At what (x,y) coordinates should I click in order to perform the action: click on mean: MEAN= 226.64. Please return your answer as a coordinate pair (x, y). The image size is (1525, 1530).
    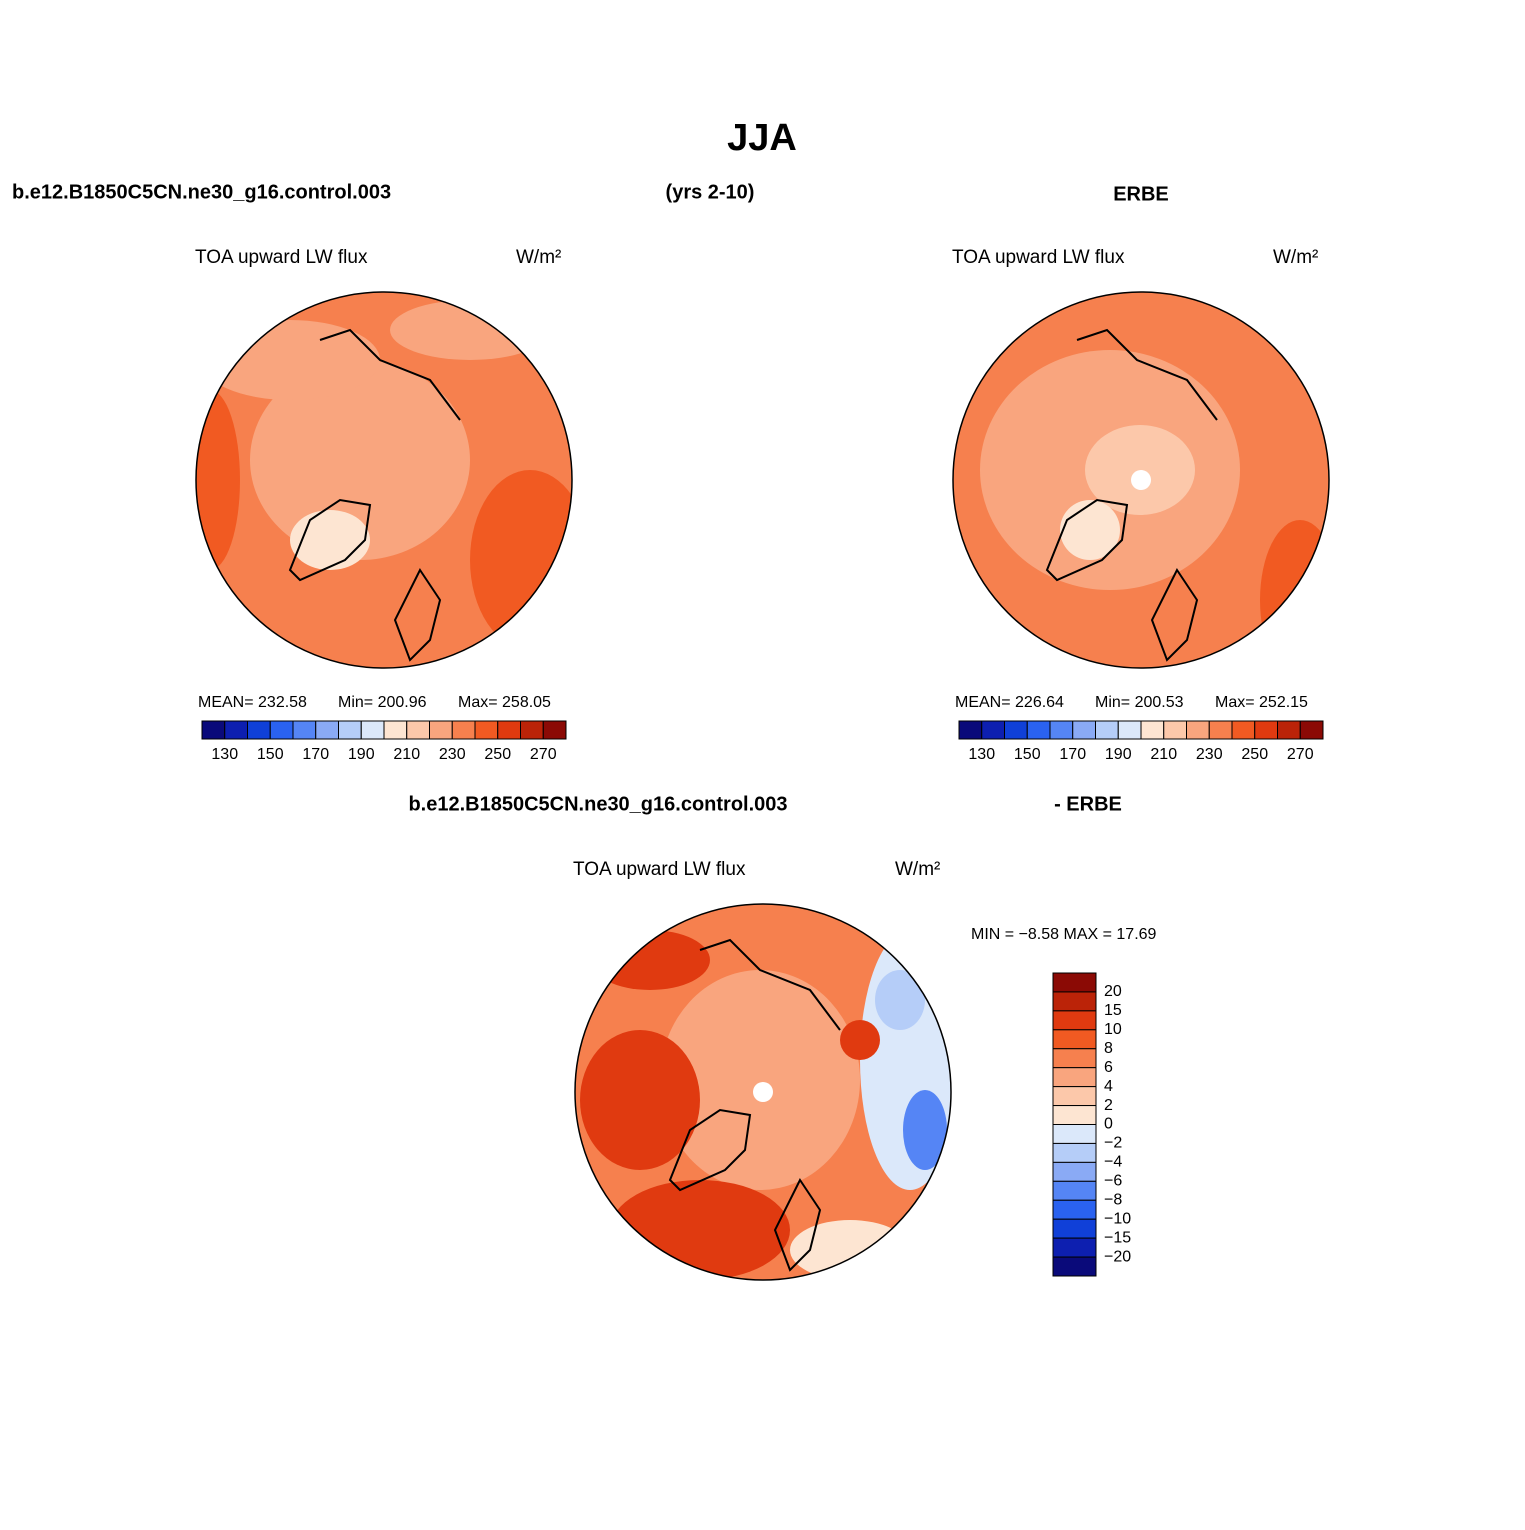
    Looking at the image, I should click on (1009, 702).